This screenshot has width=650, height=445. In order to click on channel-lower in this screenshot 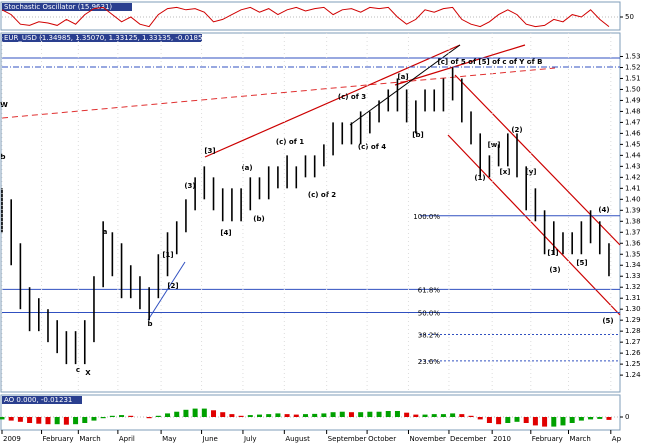, I will do `click(534, 225)`.